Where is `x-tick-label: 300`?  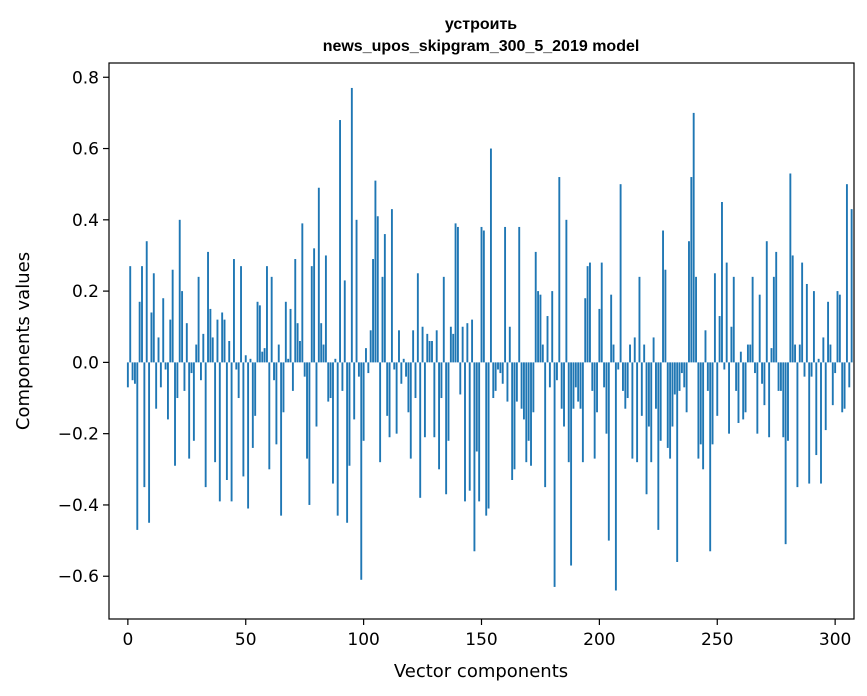 x-tick-label: 300 is located at coordinates (835, 640).